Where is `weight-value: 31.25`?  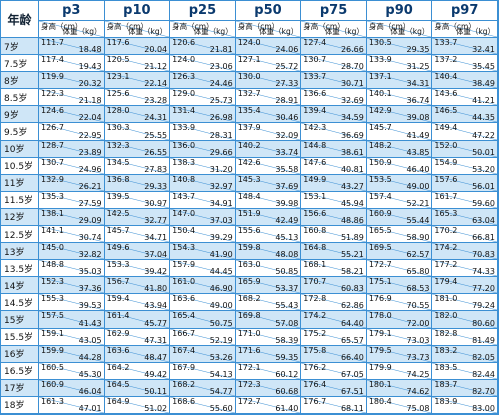
weight-value: 31.25 is located at coordinates (418, 67).